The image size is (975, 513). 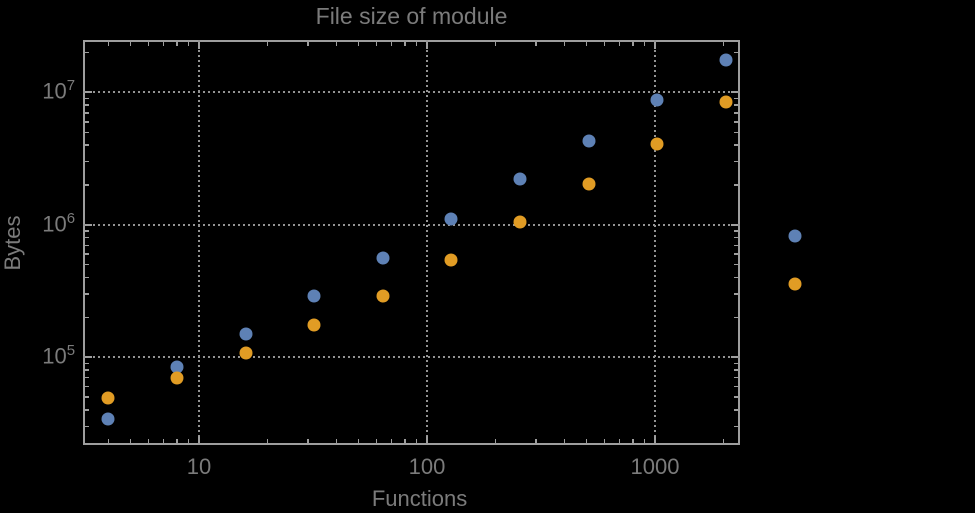 What do you see at coordinates (411, 92) in the screenshot?
I see `gridline-y-10e7` at bounding box center [411, 92].